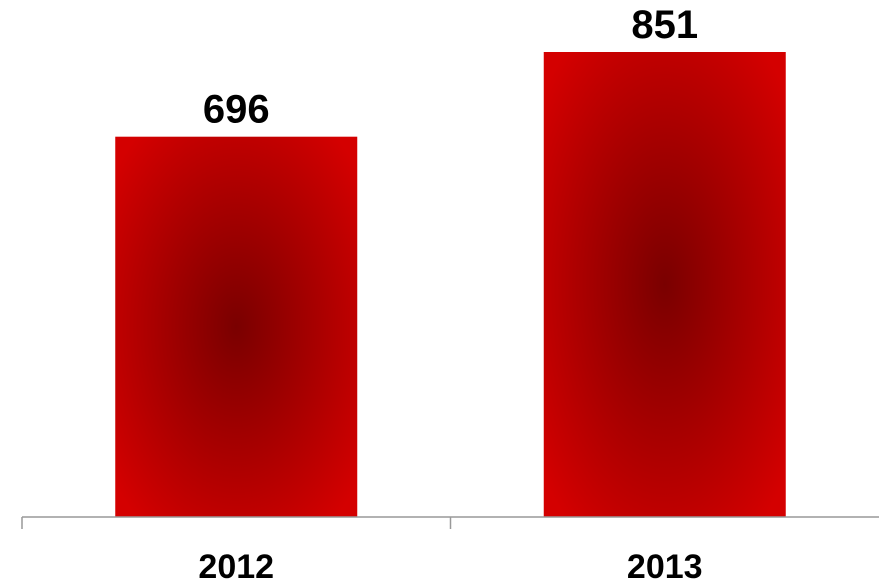 The image size is (879, 586). Describe the element at coordinates (450, 67) in the screenshot. I see `value-labels-layer: 696 851` at that location.